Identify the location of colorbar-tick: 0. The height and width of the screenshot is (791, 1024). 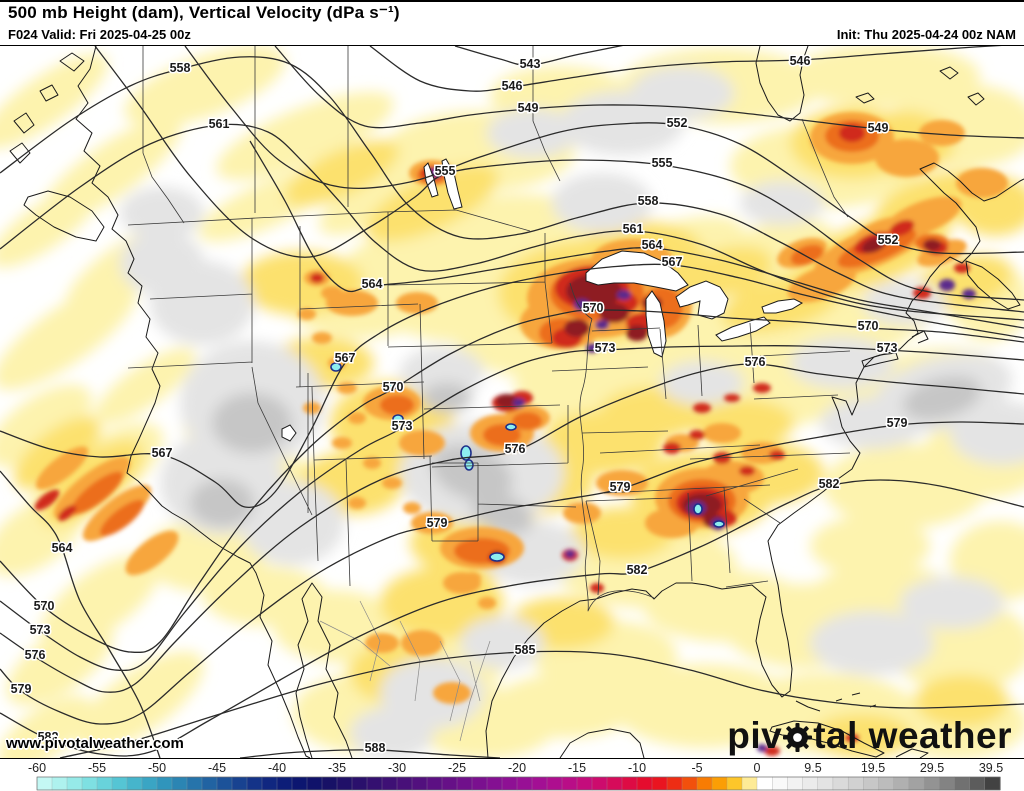
(757, 768).